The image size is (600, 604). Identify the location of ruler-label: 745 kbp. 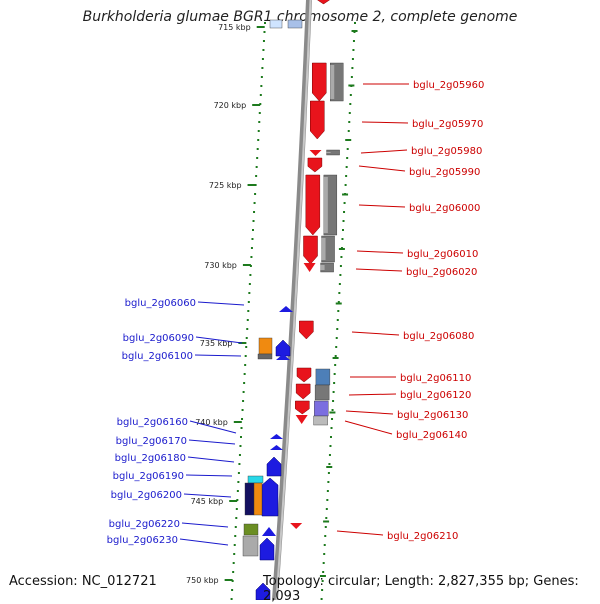
(207, 501).